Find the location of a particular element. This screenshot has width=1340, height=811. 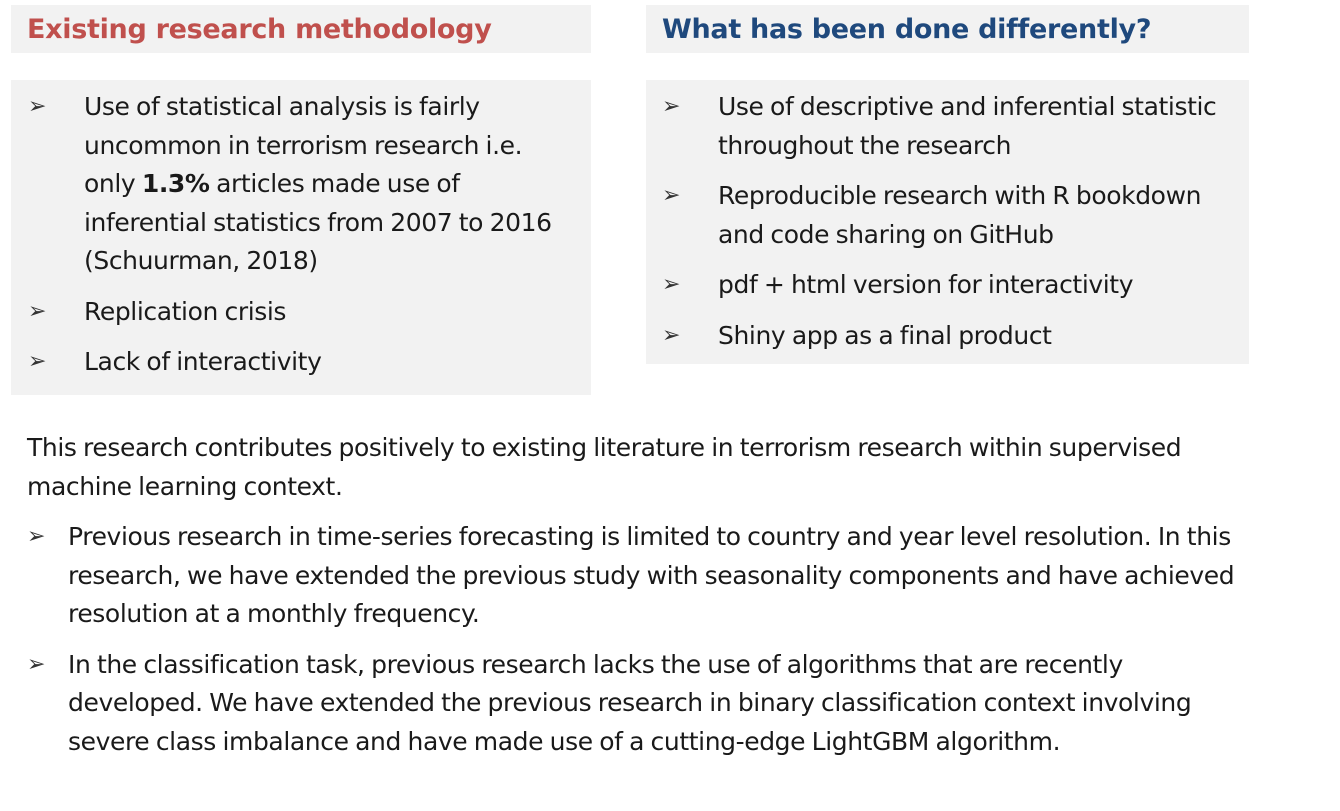

item-text: pdf + html version for interactivity is located at coordinates (926, 284).